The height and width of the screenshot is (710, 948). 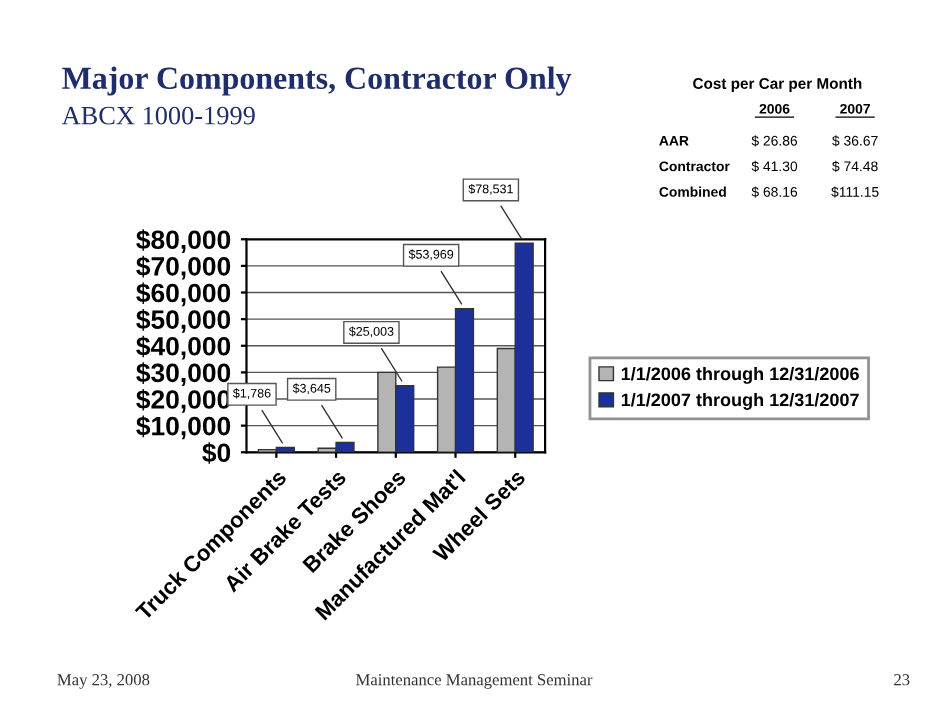 I want to click on chart-subtitle: ABCX 1000-1999, so click(x=158, y=115).